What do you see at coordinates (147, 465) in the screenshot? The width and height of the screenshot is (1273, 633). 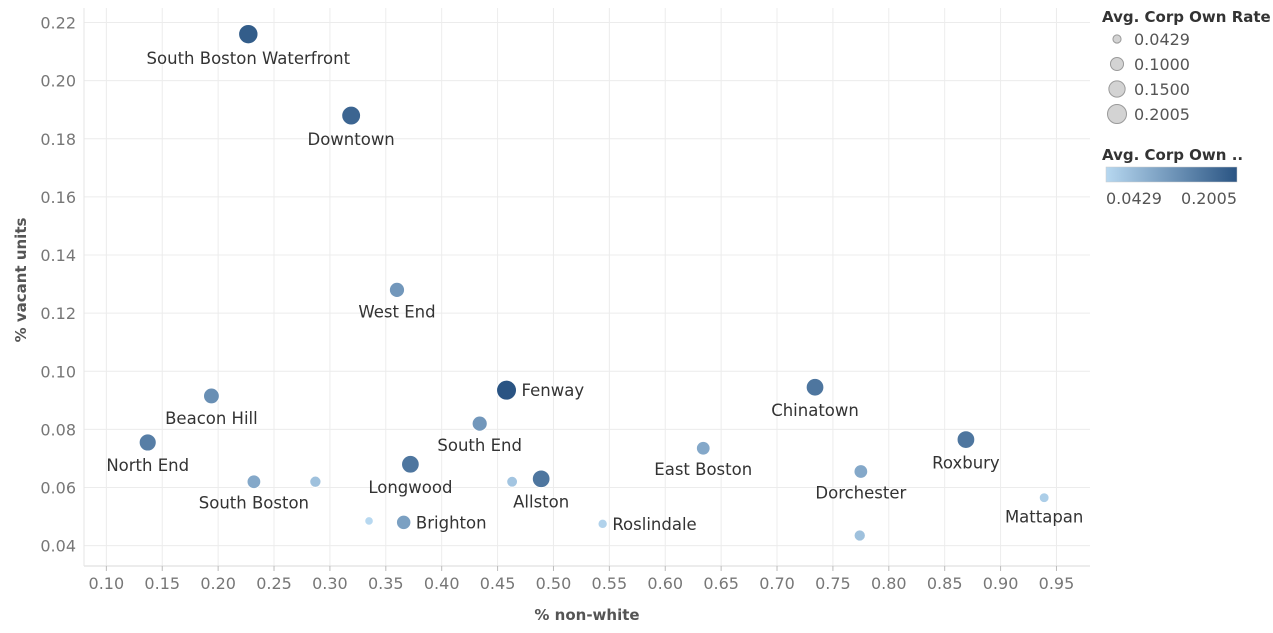 I see `point-label: North End` at bounding box center [147, 465].